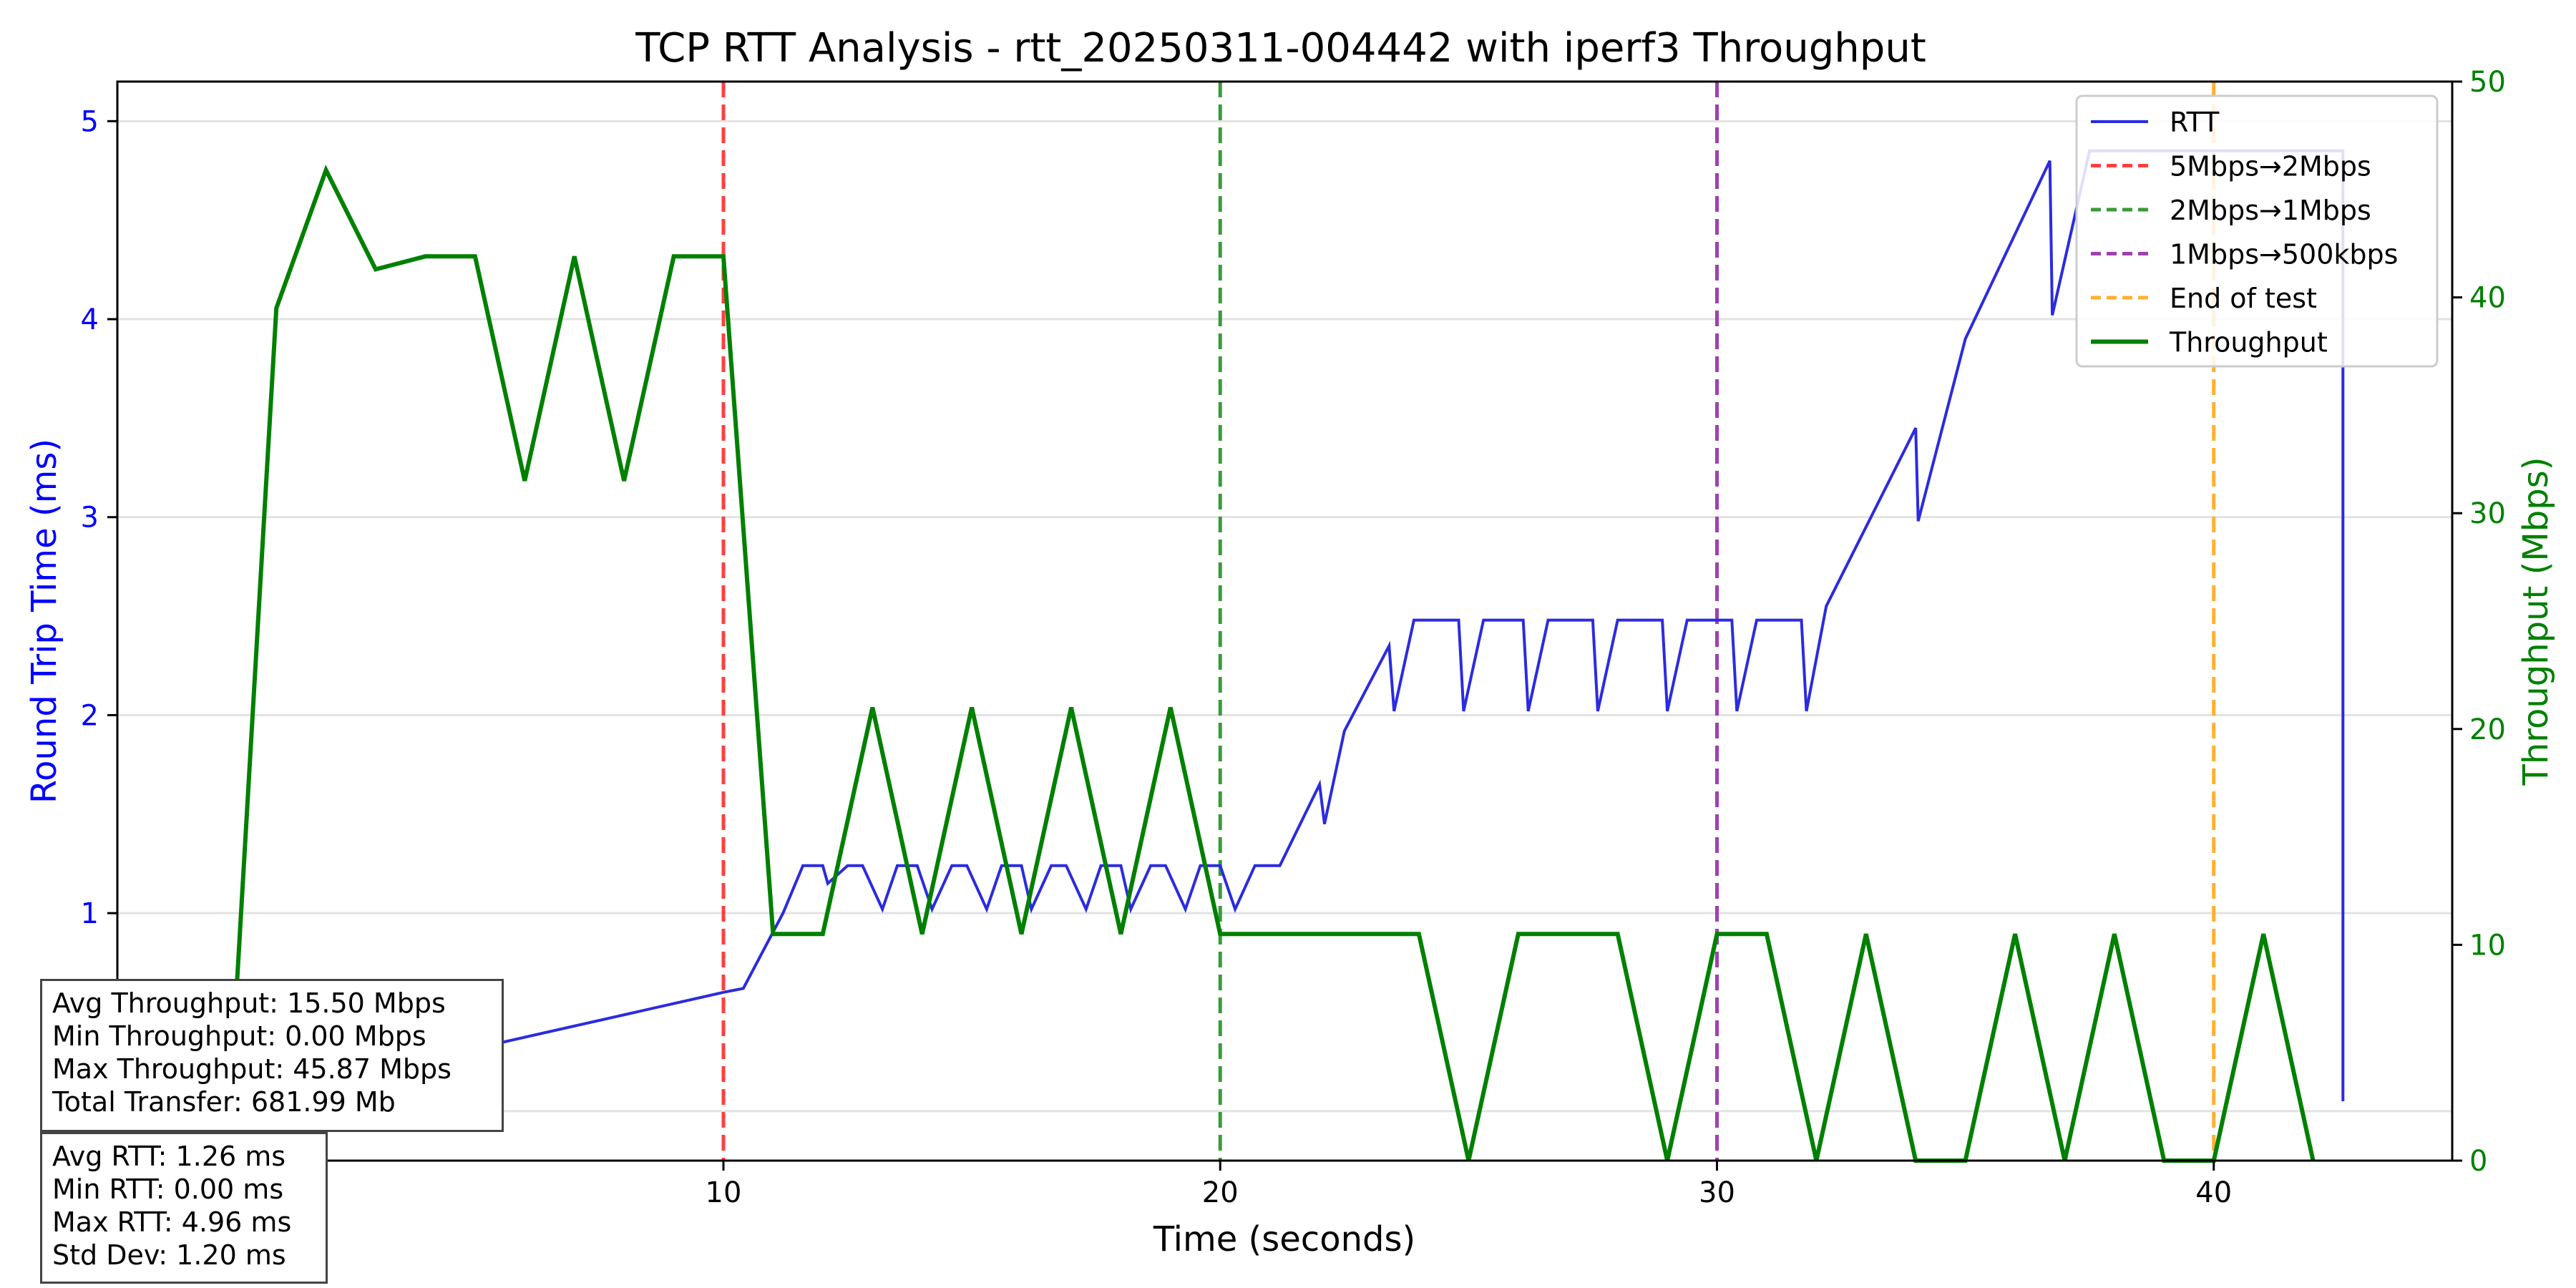 Image resolution: width=2576 pixels, height=1288 pixels. I want to click on stat-avg-throughput: Avg Throughput: 15.50 Mbps, so click(249, 1003).